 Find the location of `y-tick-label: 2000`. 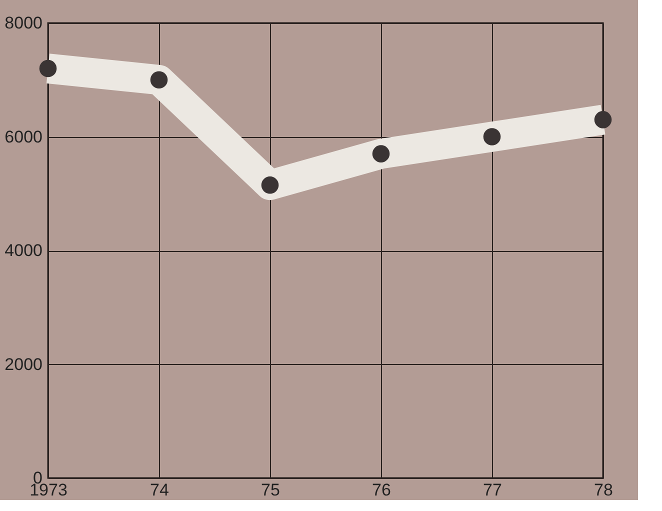

y-tick-label: 2000 is located at coordinates (23, 364).